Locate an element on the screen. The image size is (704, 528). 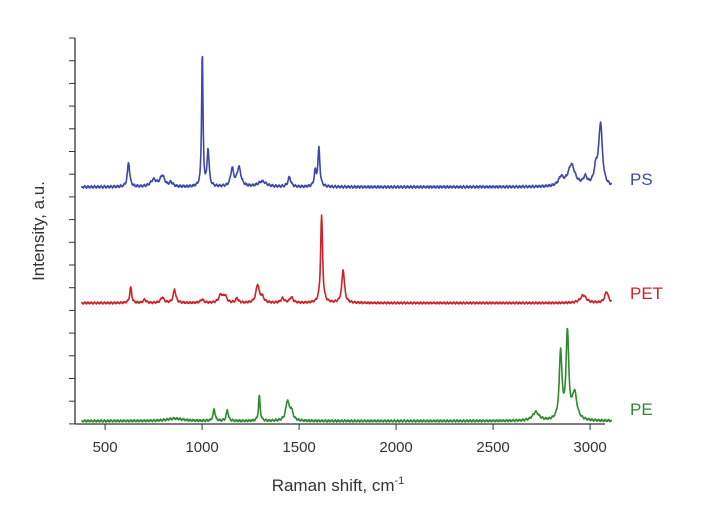
x-tick-label: 1500 is located at coordinates (298, 447).